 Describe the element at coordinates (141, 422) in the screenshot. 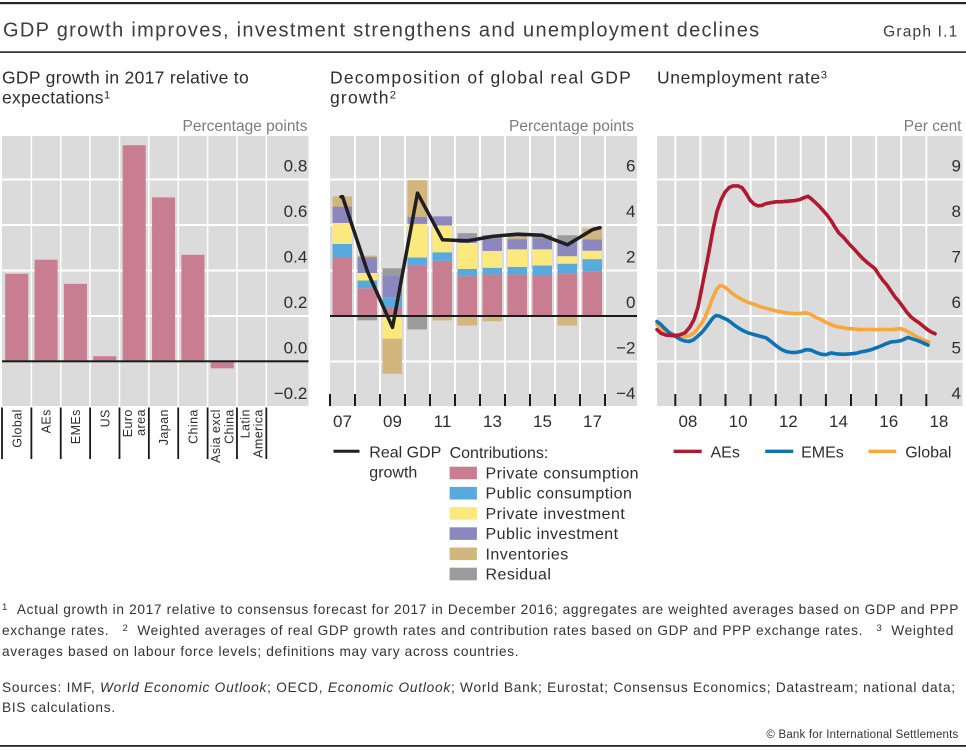

I see `svg-text: area` at that location.